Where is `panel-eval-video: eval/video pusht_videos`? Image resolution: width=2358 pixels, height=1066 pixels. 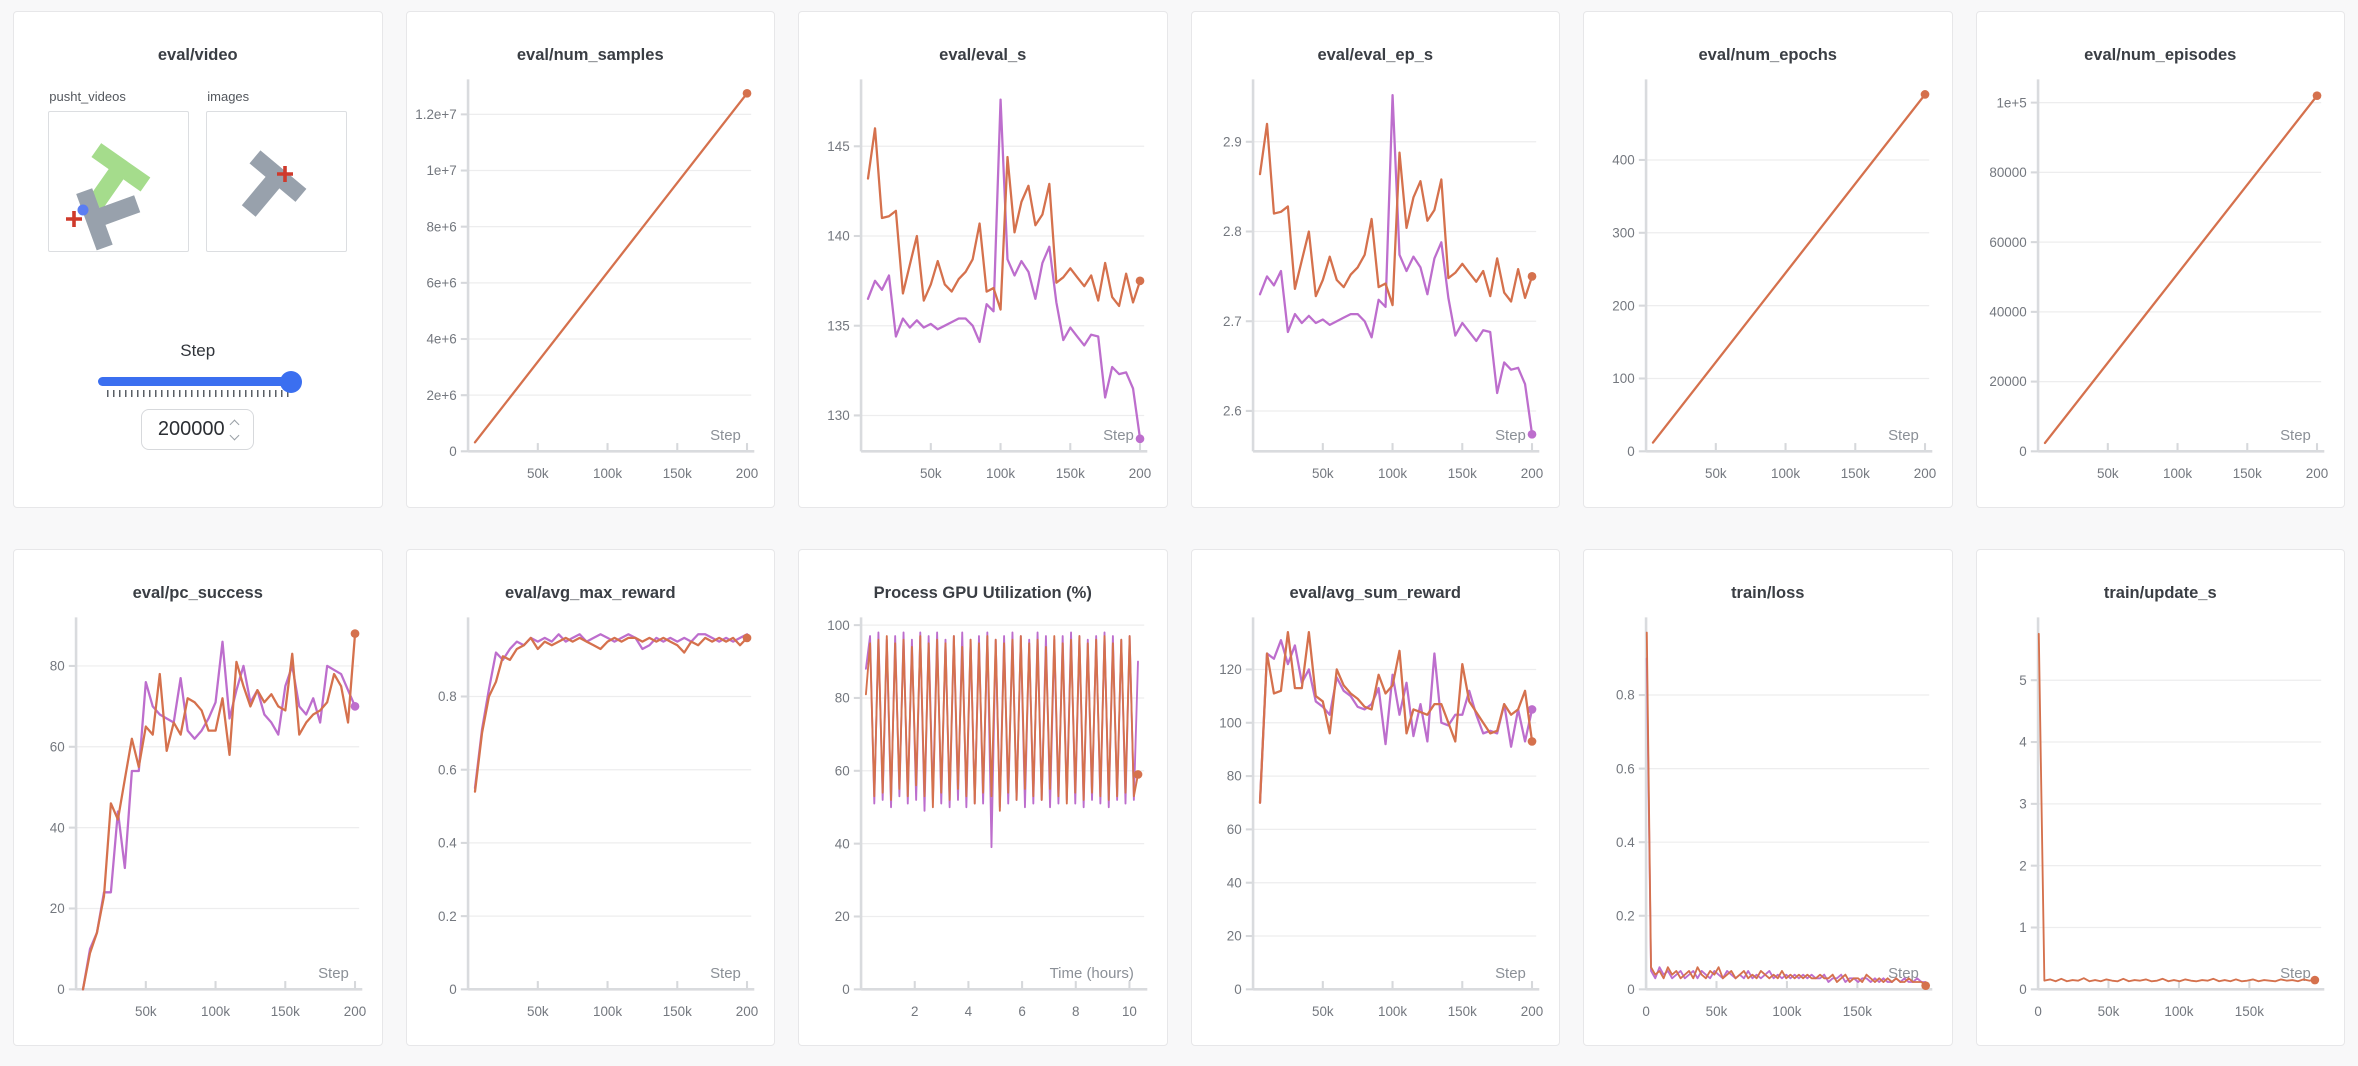
panel-eval-video: eval/video pusht_videos is located at coordinates (198, 259).